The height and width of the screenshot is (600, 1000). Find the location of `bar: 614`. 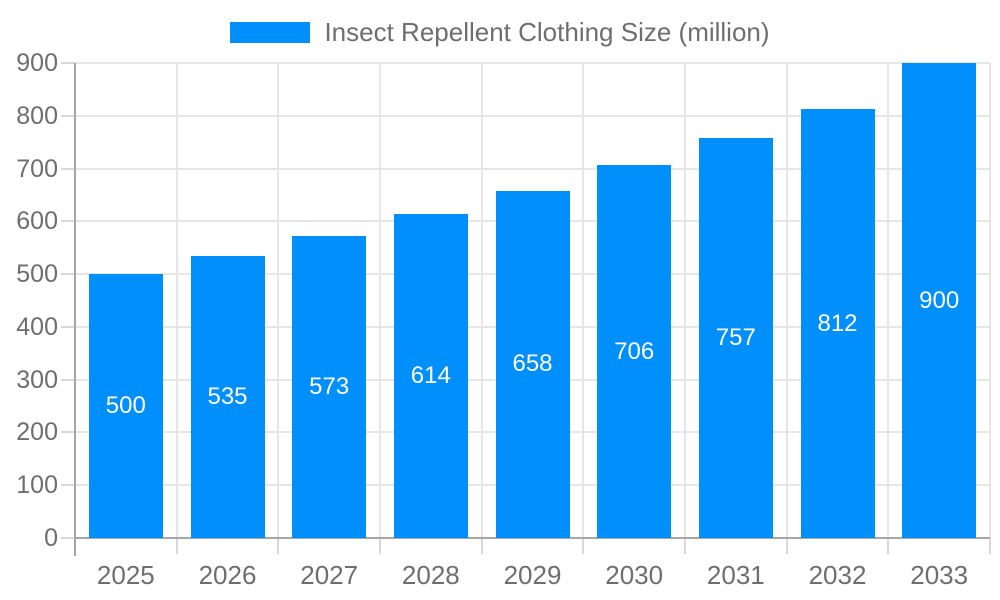

bar: 614 is located at coordinates (430, 375).